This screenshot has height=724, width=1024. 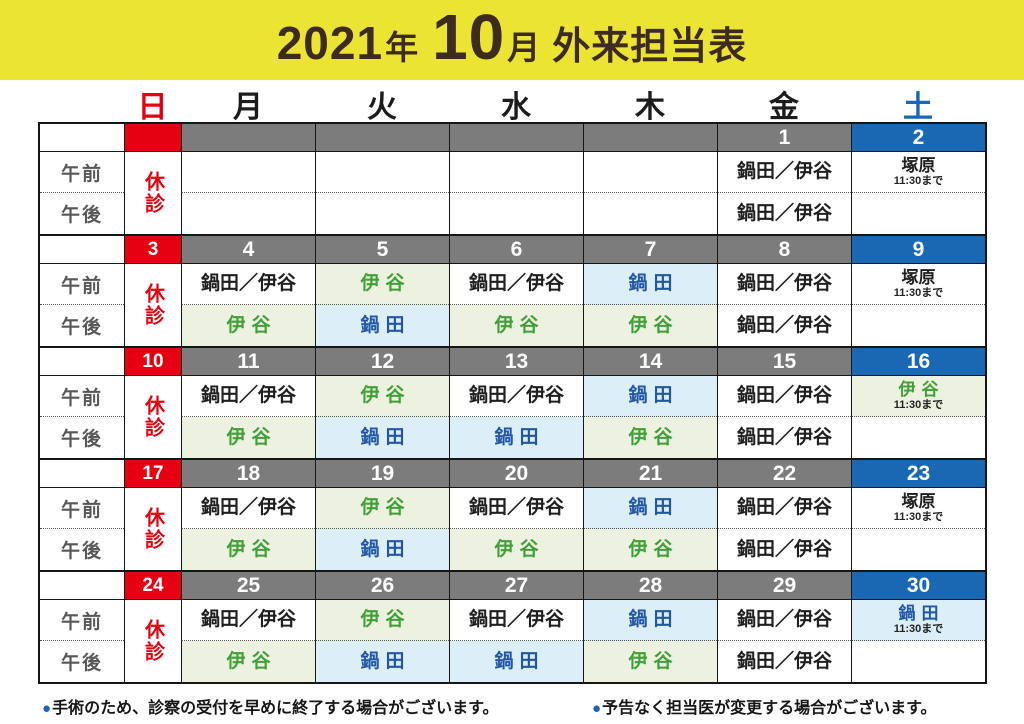 What do you see at coordinates (382, 586) in the screenshot?
I see `date-cell: 26` at bounding box center [382, 586].